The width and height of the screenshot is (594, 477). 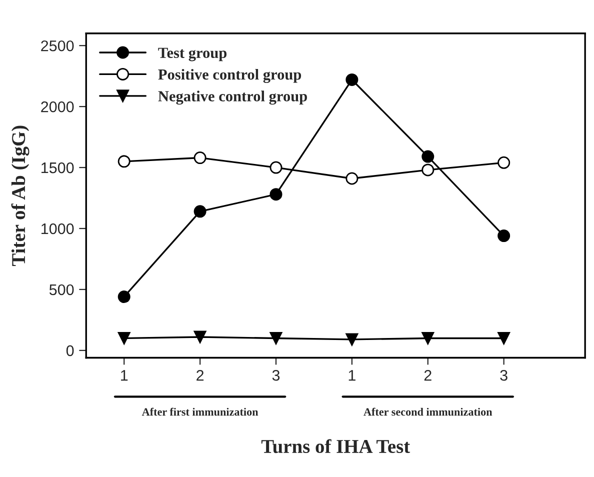 I want to click on text: After second immunization, so click(x=428, y=412).